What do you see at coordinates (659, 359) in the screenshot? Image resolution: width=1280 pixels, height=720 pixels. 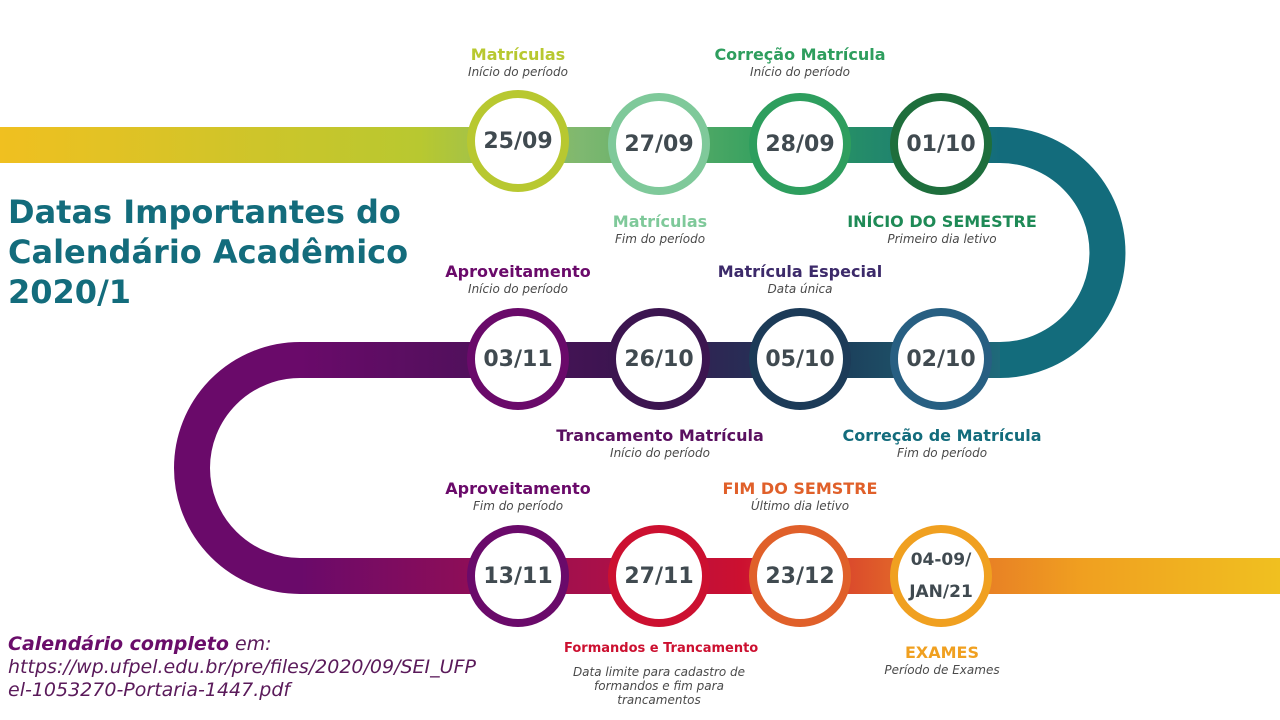 I see `date-node-trancamento-inicio: 26/10` at bounding box center [659, 359].